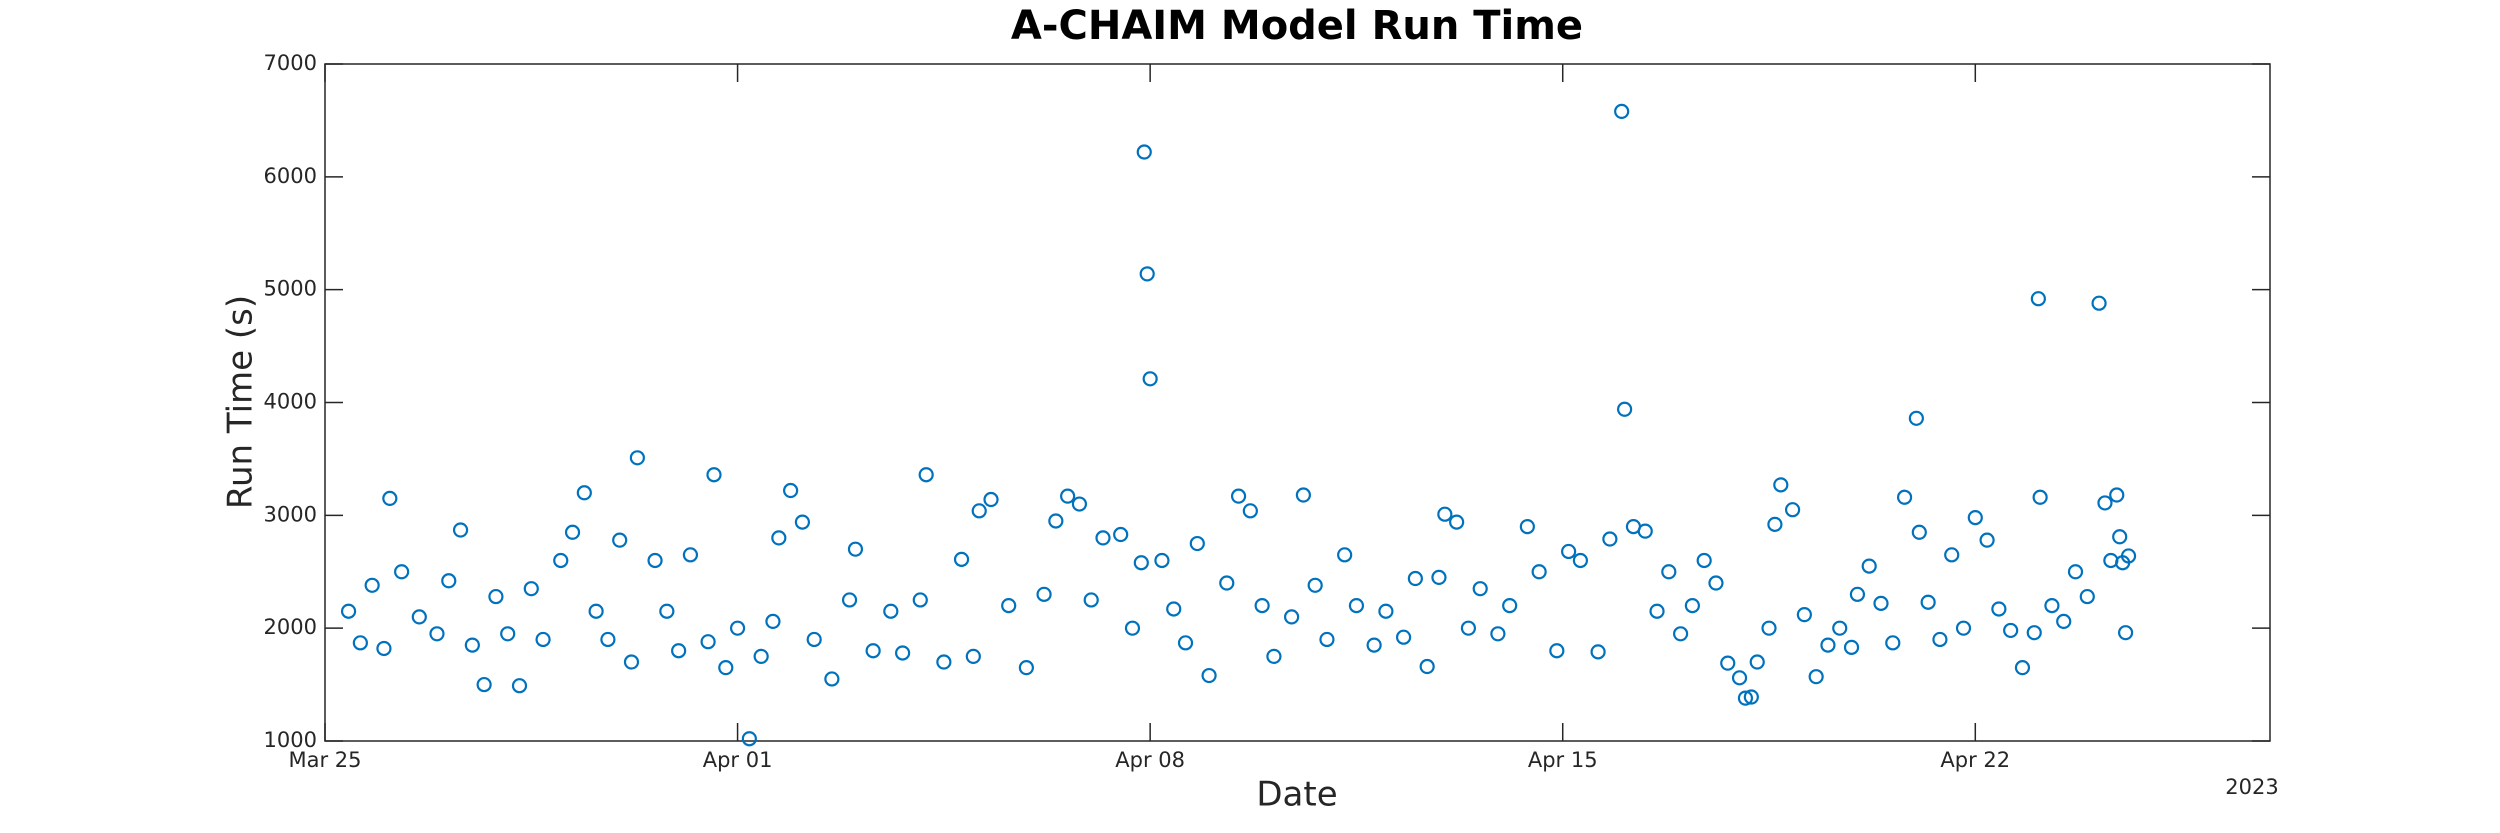  Describe the element at coordinates (290, 740) in the screenshot. I see `y-tick-label: 1000` at that location.